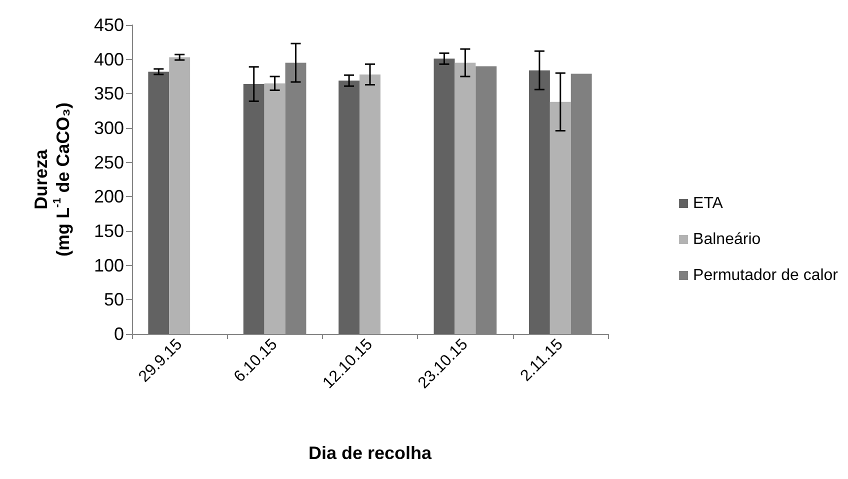 Image resolution: width=848 pixels, height=479 pixels. I want to click on legend-label: Permutador de calor, so click(766, 275).